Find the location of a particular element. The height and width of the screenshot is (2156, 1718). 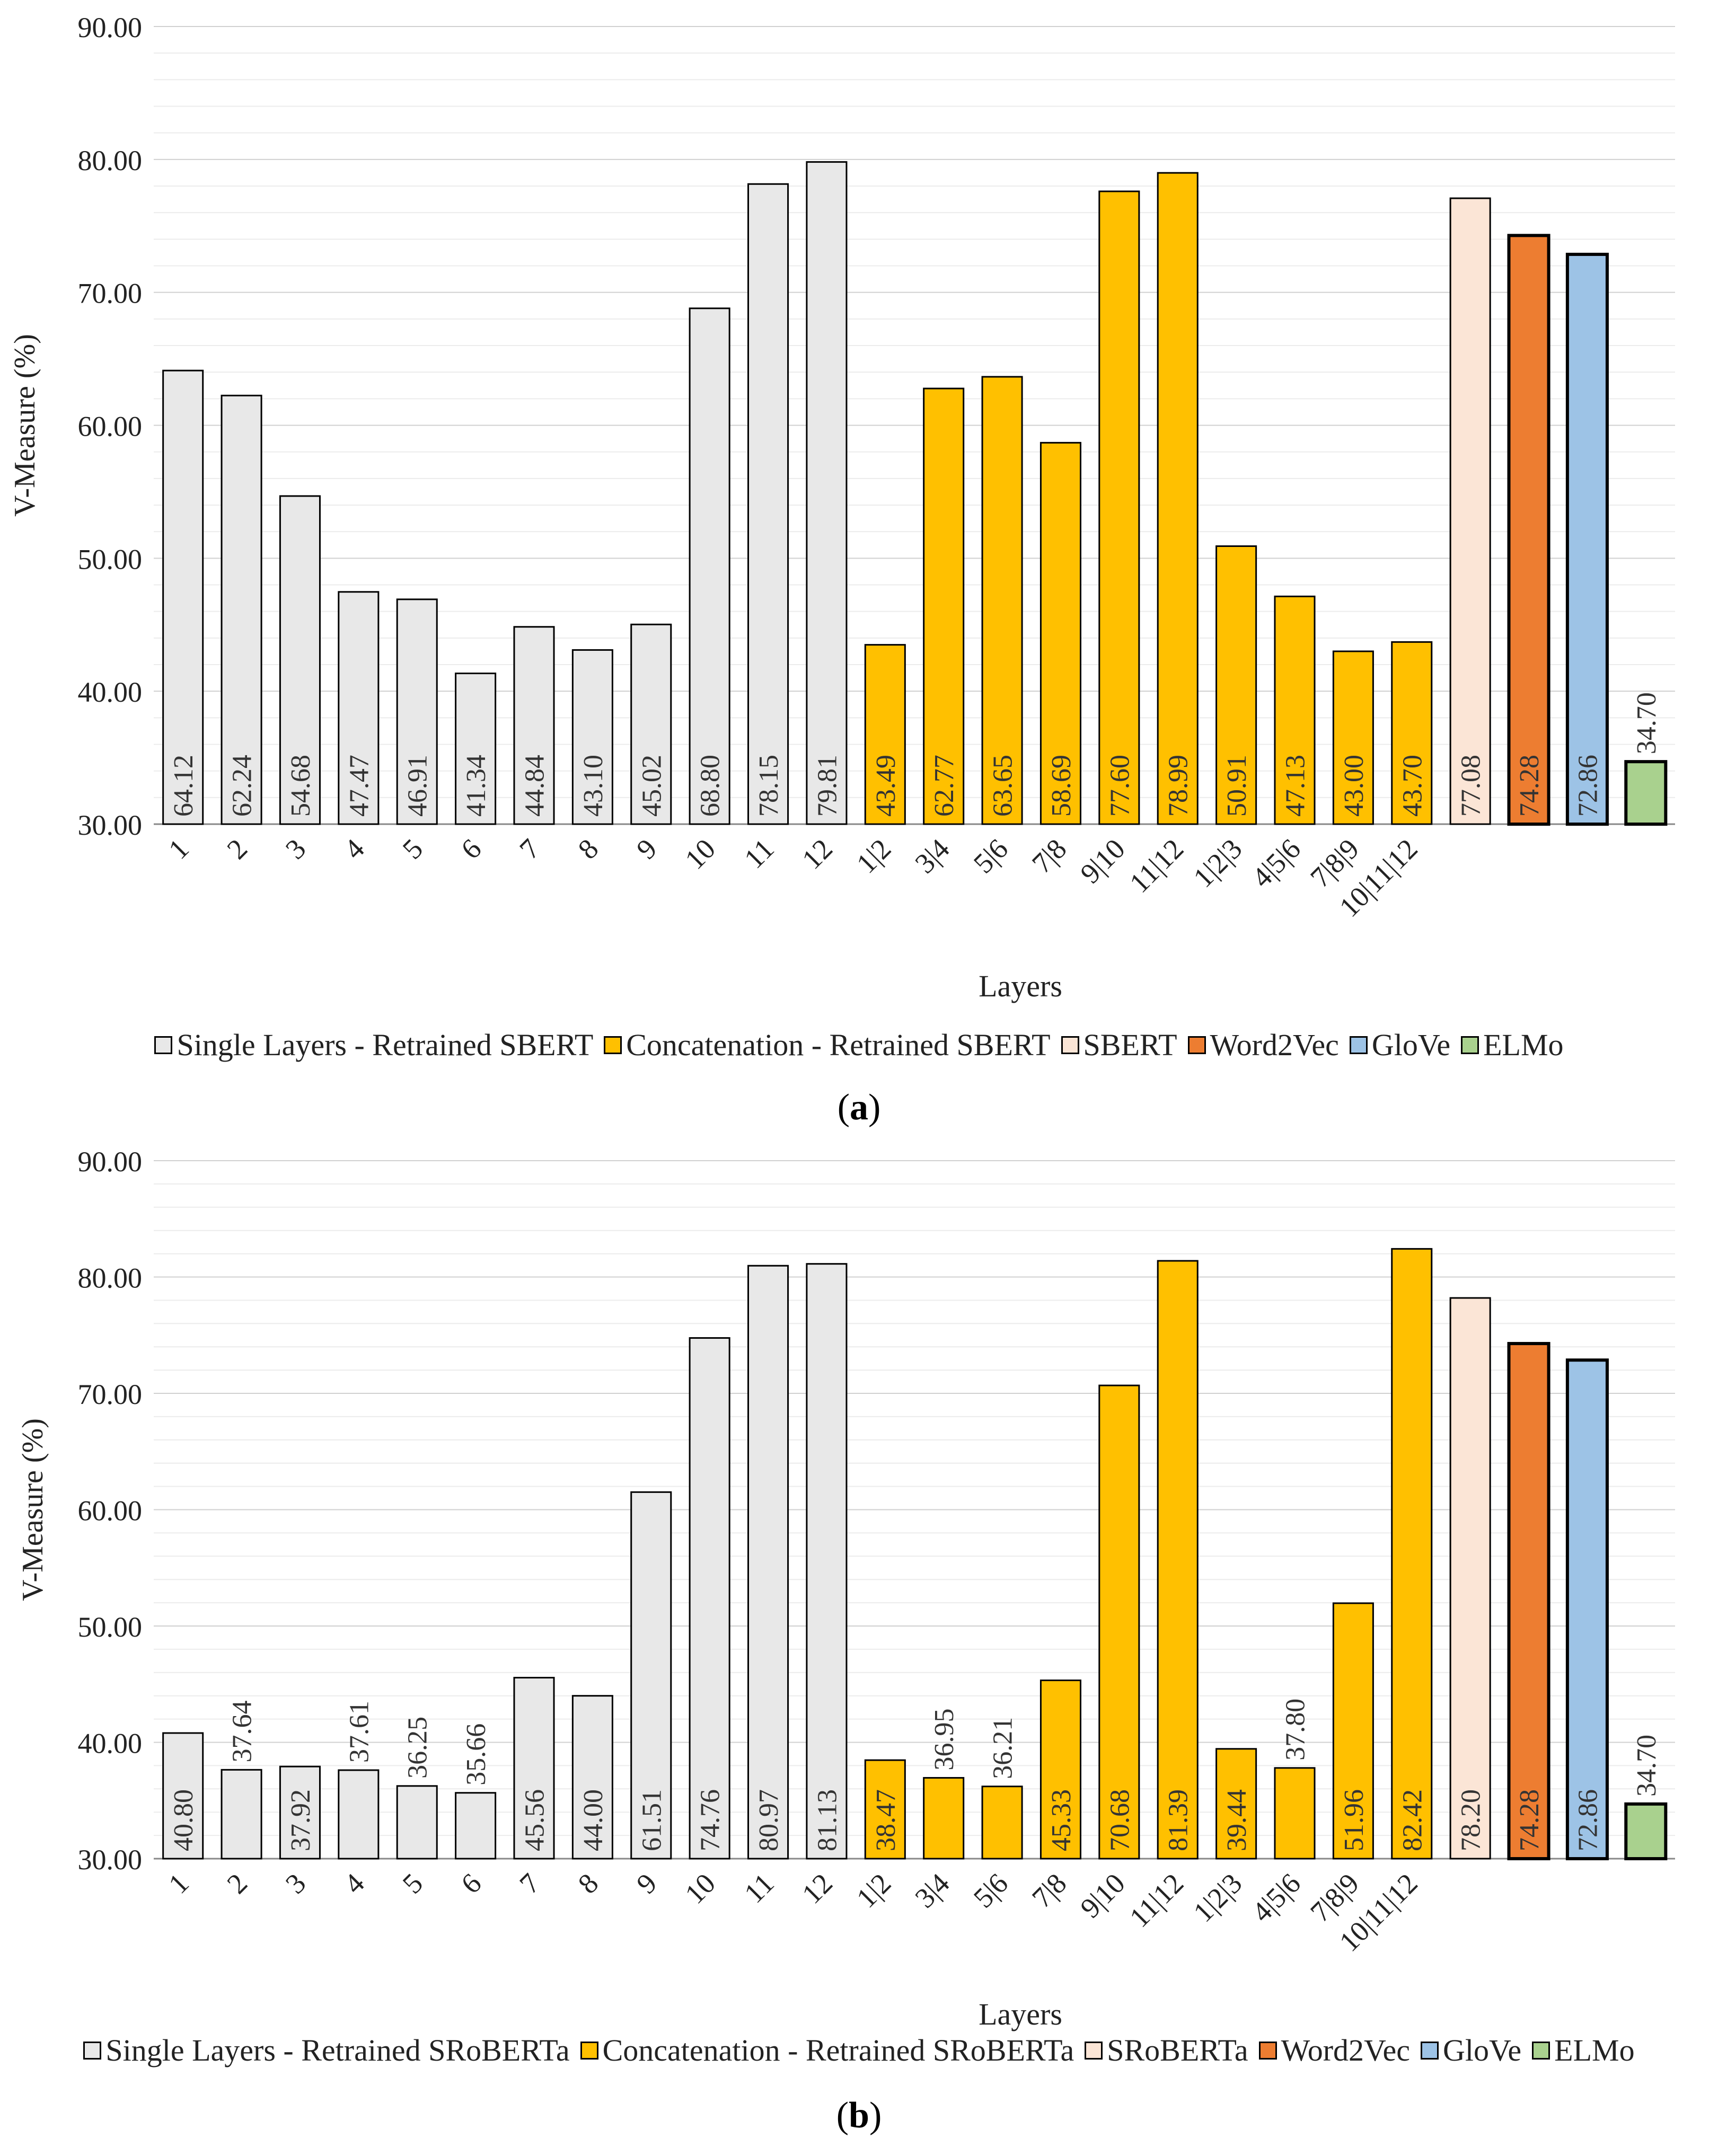

x-tick-label: 11 is located at coordinates (759, 1888).